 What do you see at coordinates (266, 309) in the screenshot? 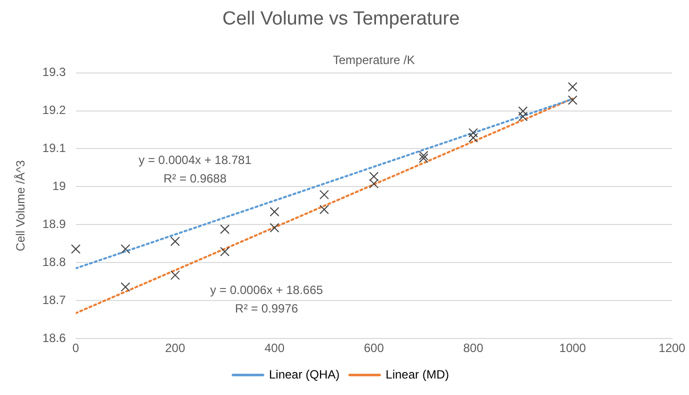
I see `annotation: R² = 0.9976` at bounding box center [266, 309].